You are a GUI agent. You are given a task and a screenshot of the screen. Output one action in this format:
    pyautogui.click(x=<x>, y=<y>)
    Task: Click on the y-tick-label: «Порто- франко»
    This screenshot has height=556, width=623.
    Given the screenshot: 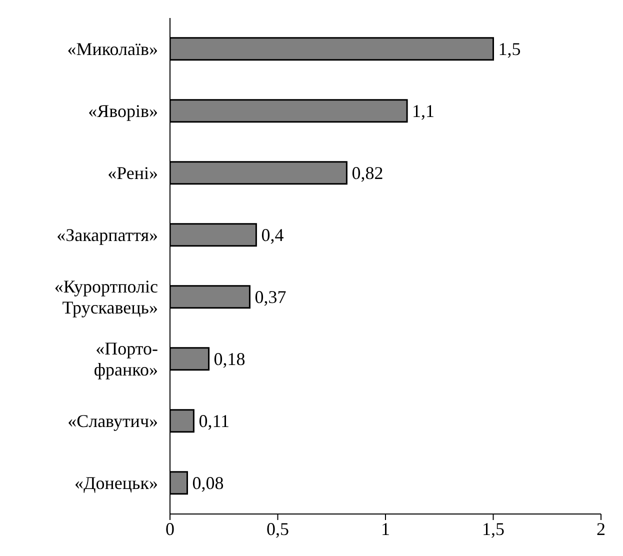 What is the action you would take?
    pyautogui.click(x=126, y=359)
    